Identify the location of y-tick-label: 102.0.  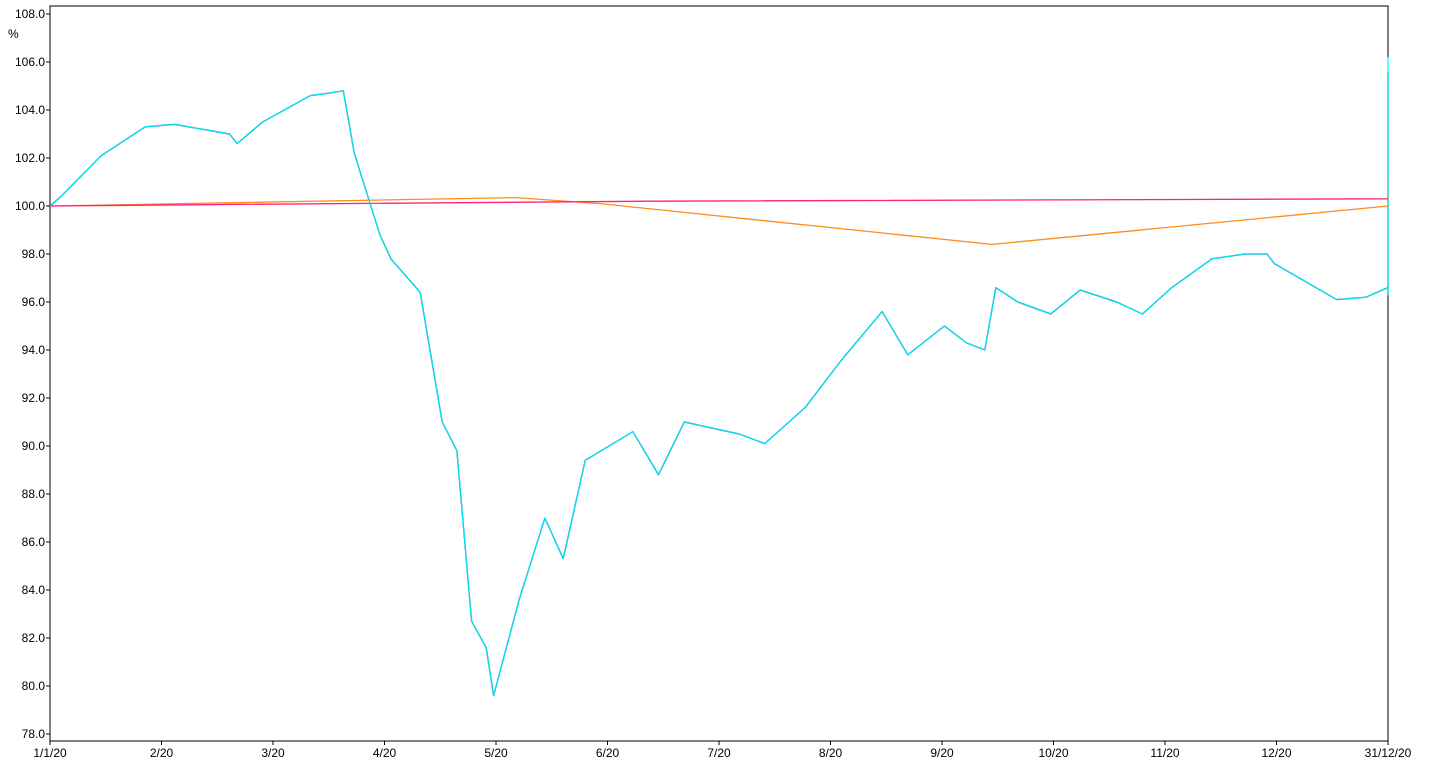
(30, 158).